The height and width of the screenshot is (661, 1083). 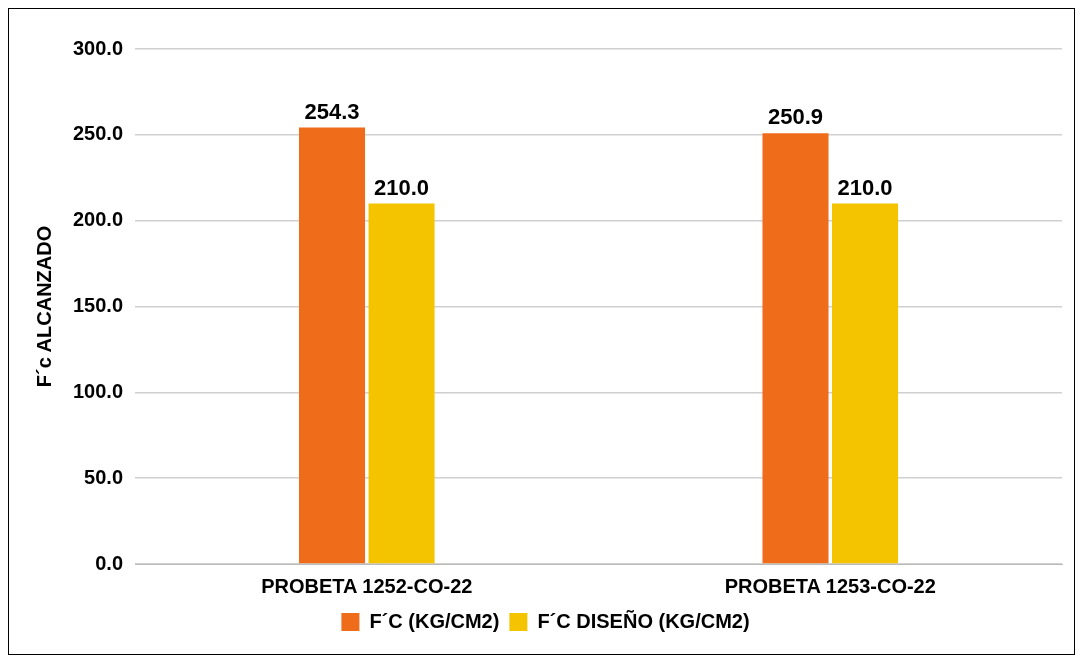 I want to click on y-axis-title: F´c ALCANZADO, so click(x=43, y=306).